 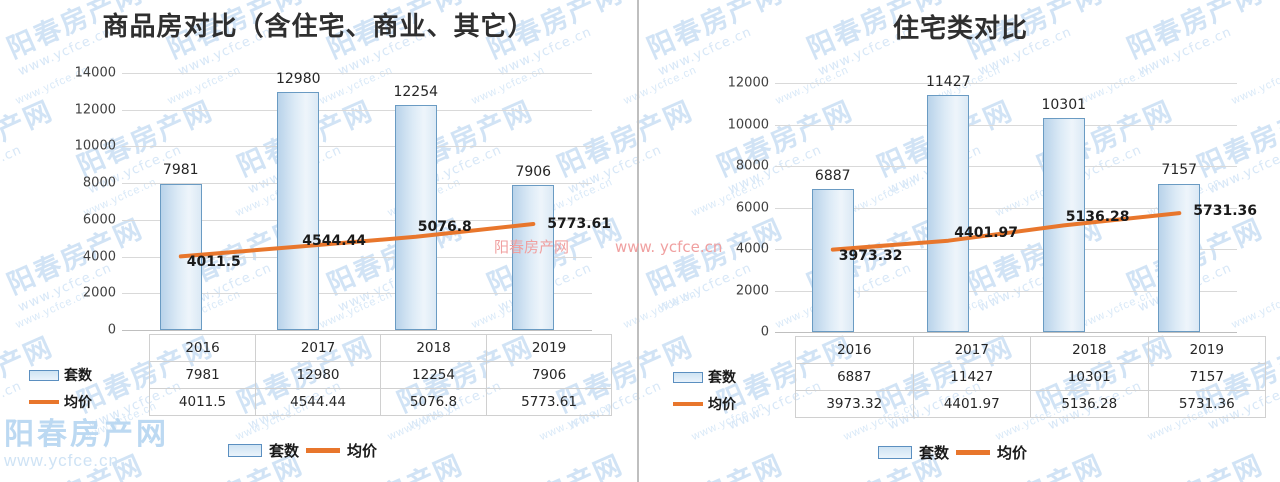 I want to click on site-brand-logo: 阳春房产网 www.ycfce.cn, so click(x=86, y=443).